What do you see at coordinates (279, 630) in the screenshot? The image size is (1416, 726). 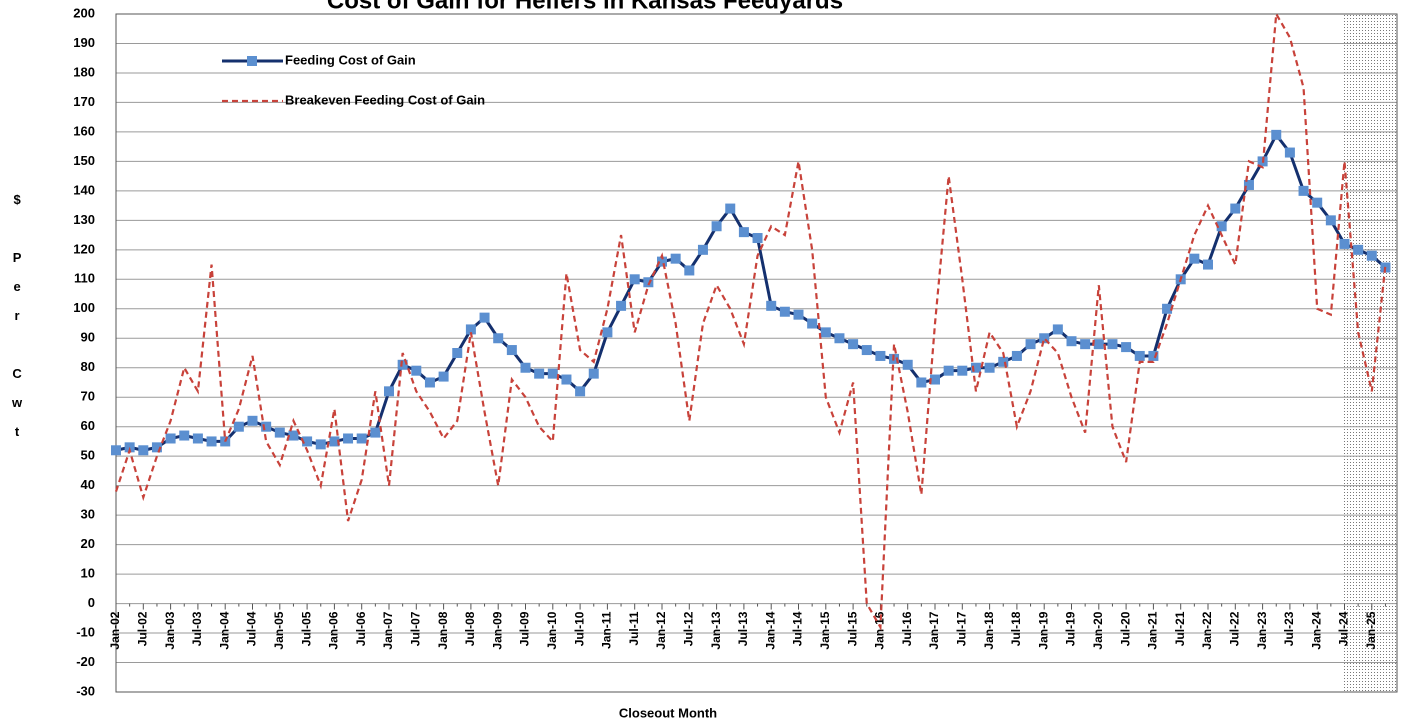 I see `x-tick-label: Jan-05` at bounding box center [279, 630].